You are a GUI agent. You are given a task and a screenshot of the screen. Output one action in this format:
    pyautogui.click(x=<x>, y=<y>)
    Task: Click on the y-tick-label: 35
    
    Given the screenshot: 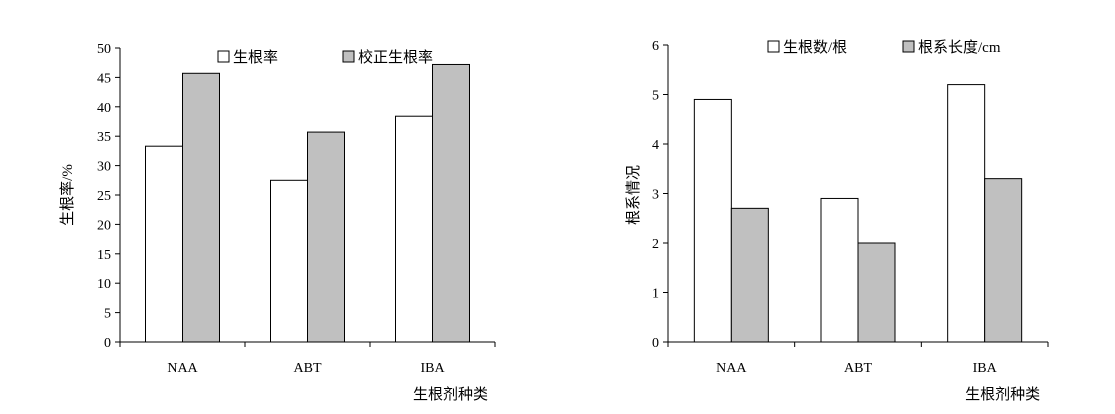 What is the action you would take?
    pyautogui.click(x=104, y=137)
    